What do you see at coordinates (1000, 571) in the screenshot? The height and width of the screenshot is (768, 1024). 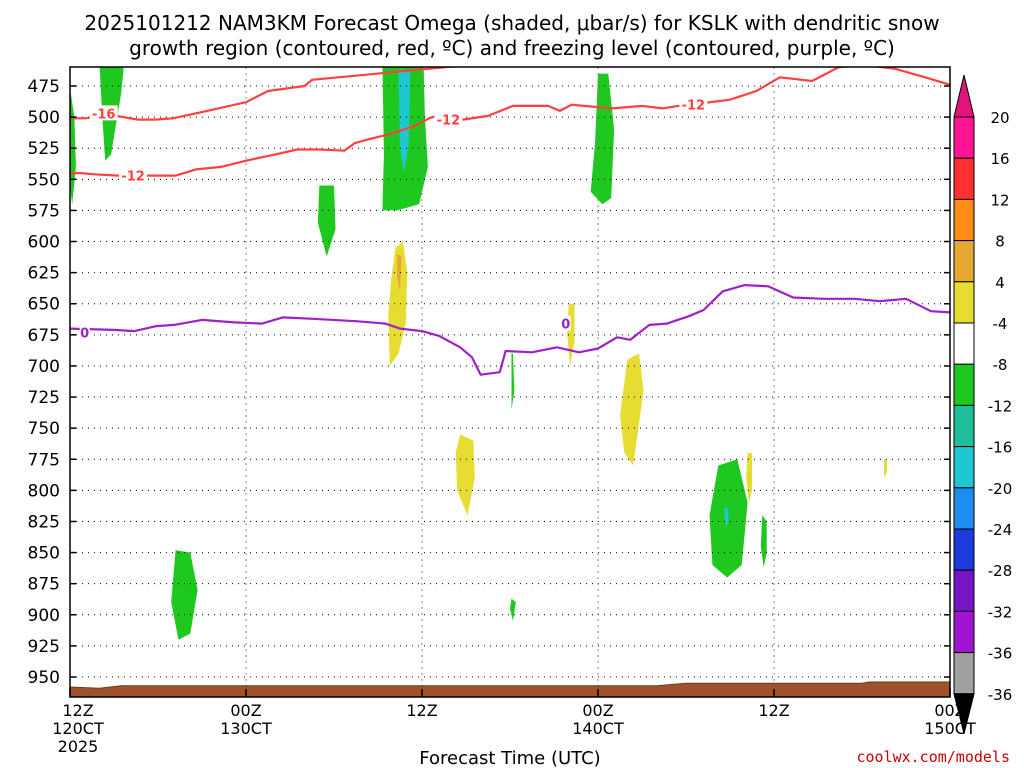 I see `colorbar-label-11: -28` at bounding box center [1000, 571].